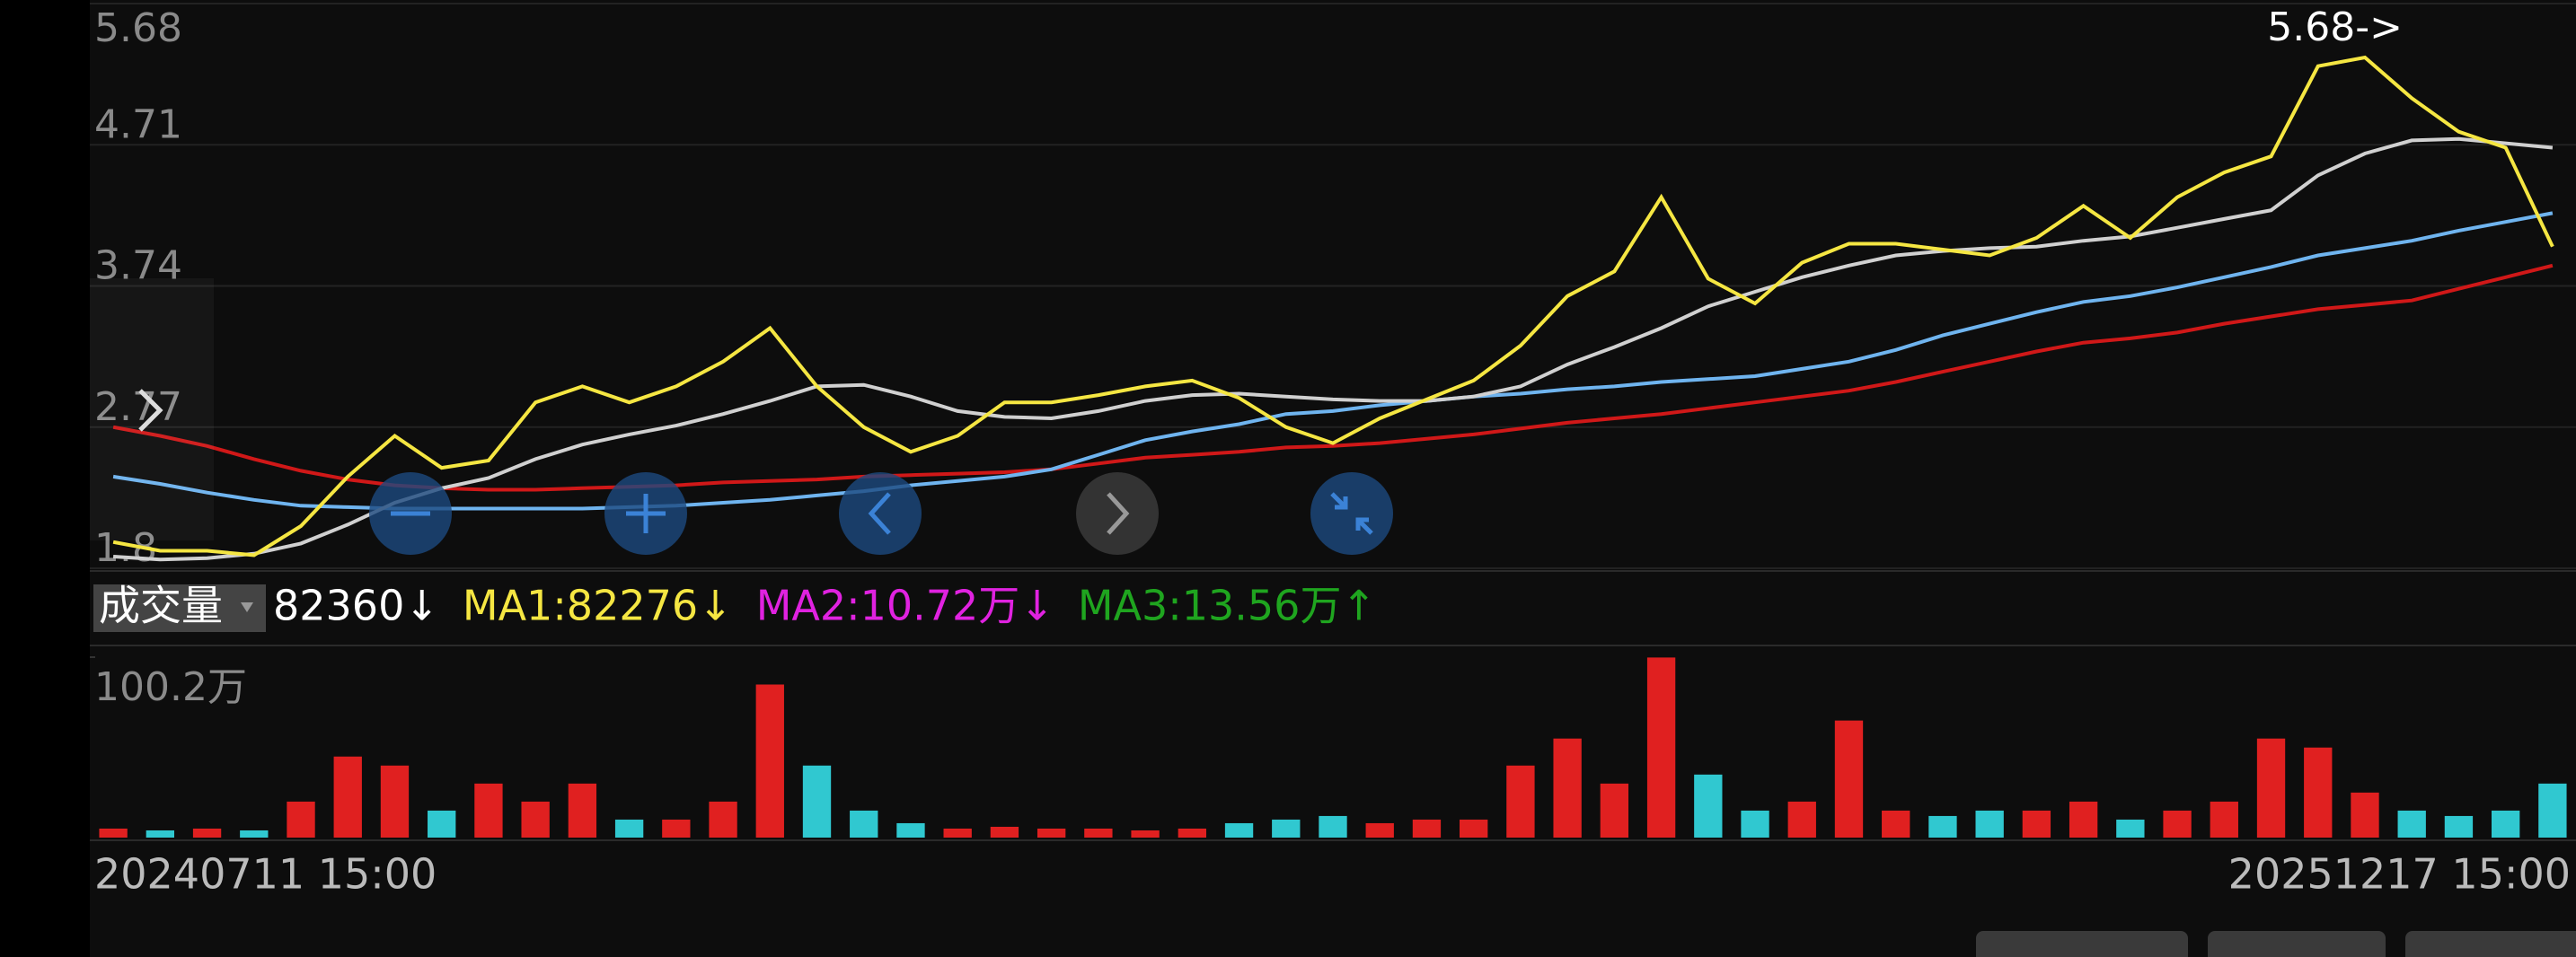 The height and width of the screenshot is (957, 2576). I want to click on side-panel, so click(152, 409).